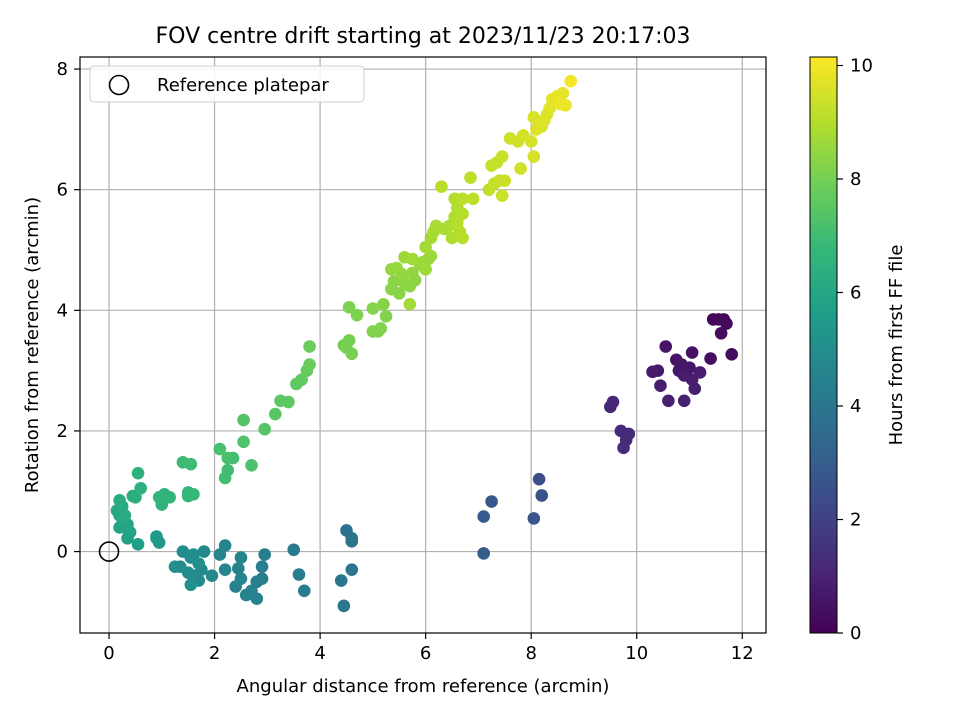  I want to click on y-tick-label: 2, so click(62, 431).